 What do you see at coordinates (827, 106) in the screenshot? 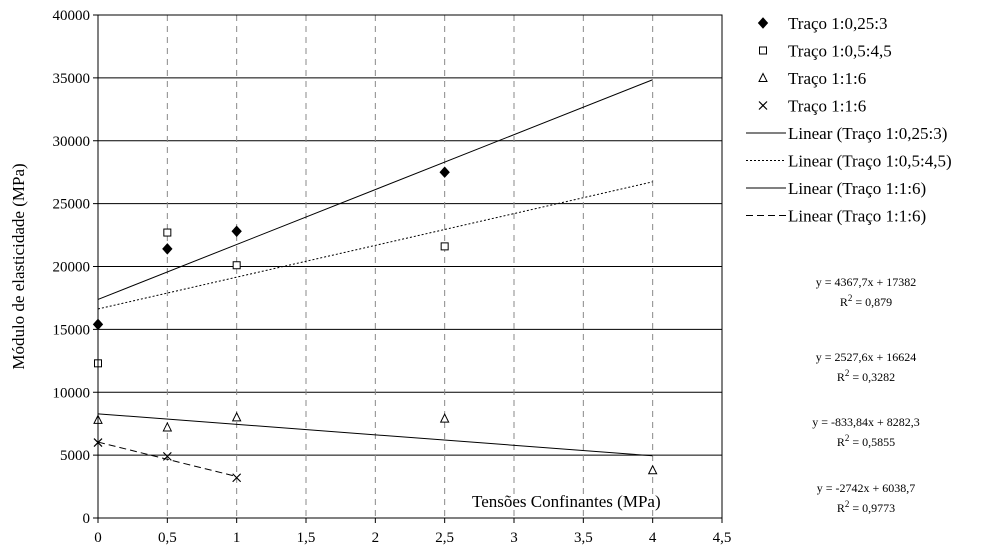
I see `legend-label-4: Traço 1:1:6` at bounding box center [827, 106].